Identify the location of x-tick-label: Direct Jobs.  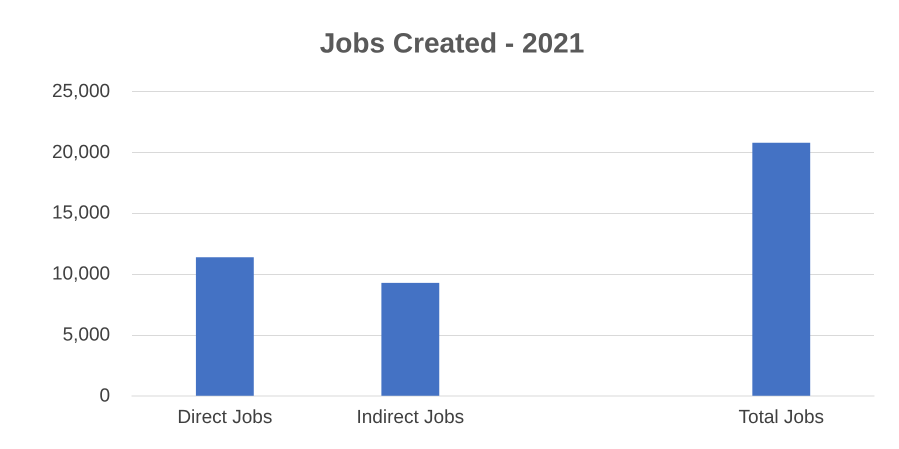
(224, 417).